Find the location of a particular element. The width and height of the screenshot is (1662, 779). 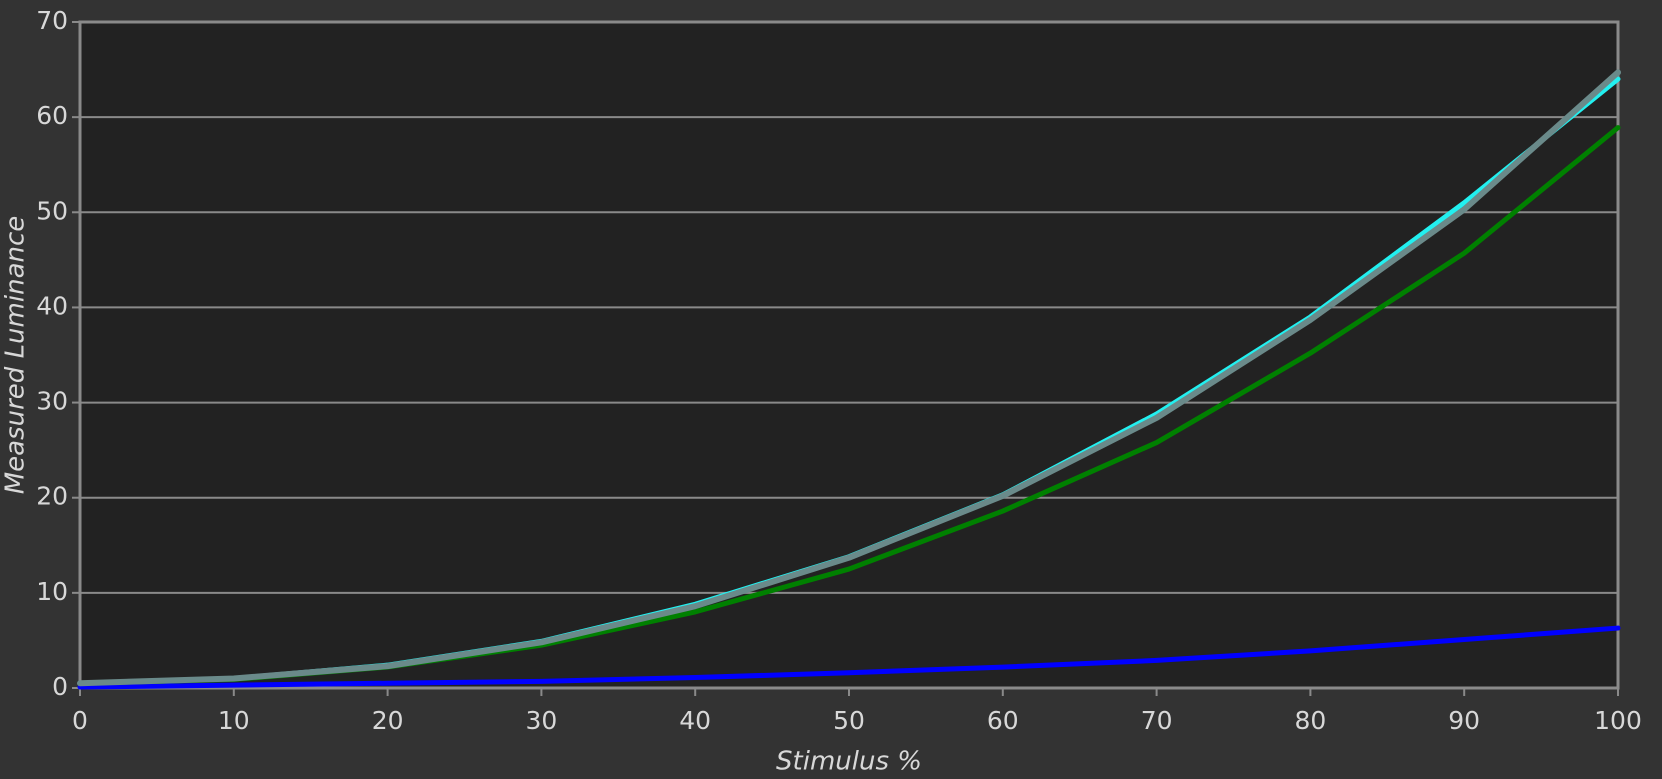

y-axis-title: Measured Luminance is located at coordinates (16, 355).